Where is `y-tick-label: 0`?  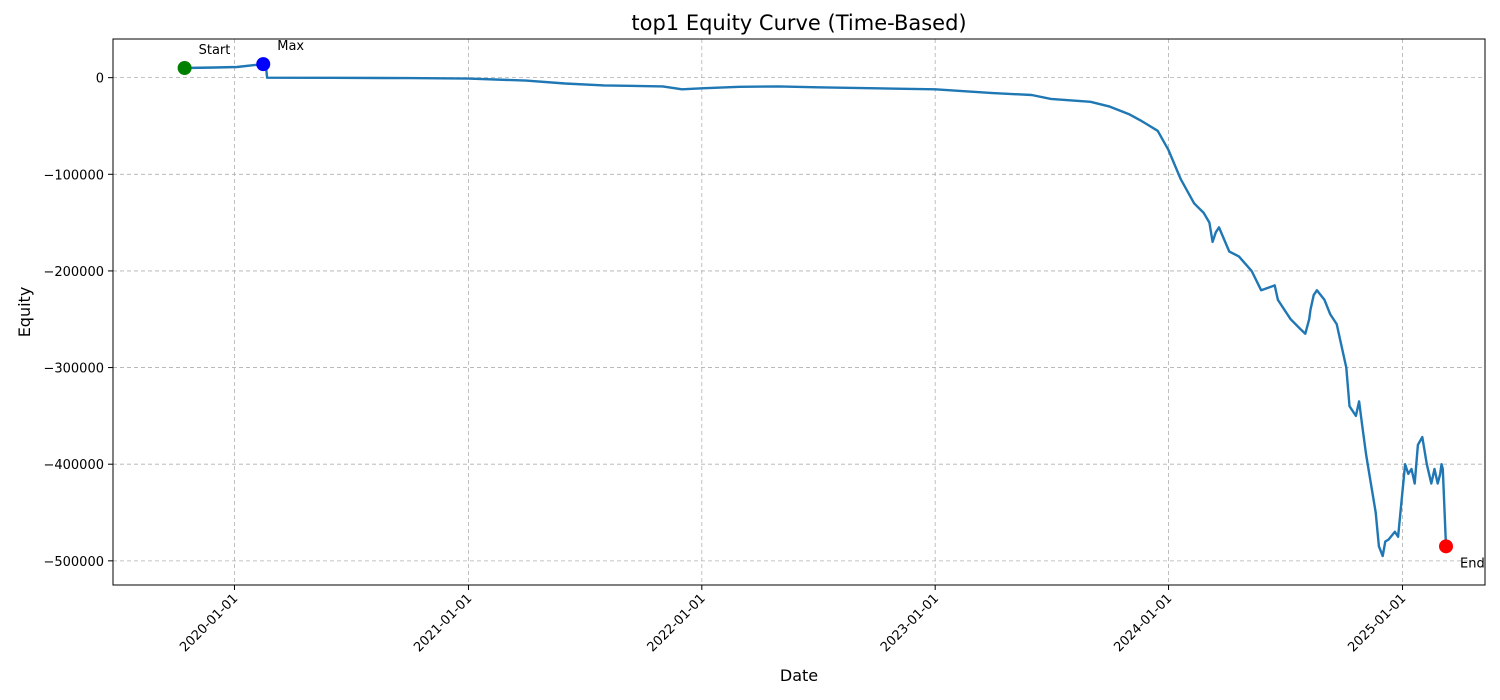
y-tick-label: 0 is located at coordinates (100, 79).